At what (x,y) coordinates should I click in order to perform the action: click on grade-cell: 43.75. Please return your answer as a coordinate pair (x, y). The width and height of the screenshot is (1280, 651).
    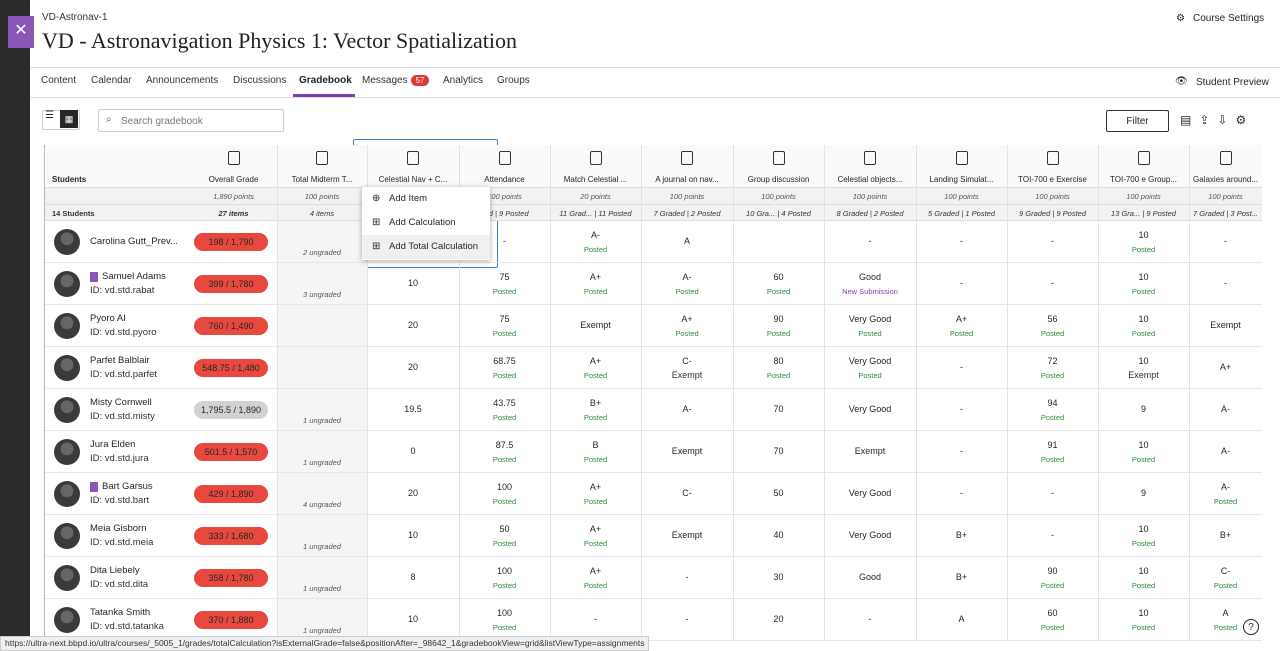
    Looking at the image, I should click on (504, 403).